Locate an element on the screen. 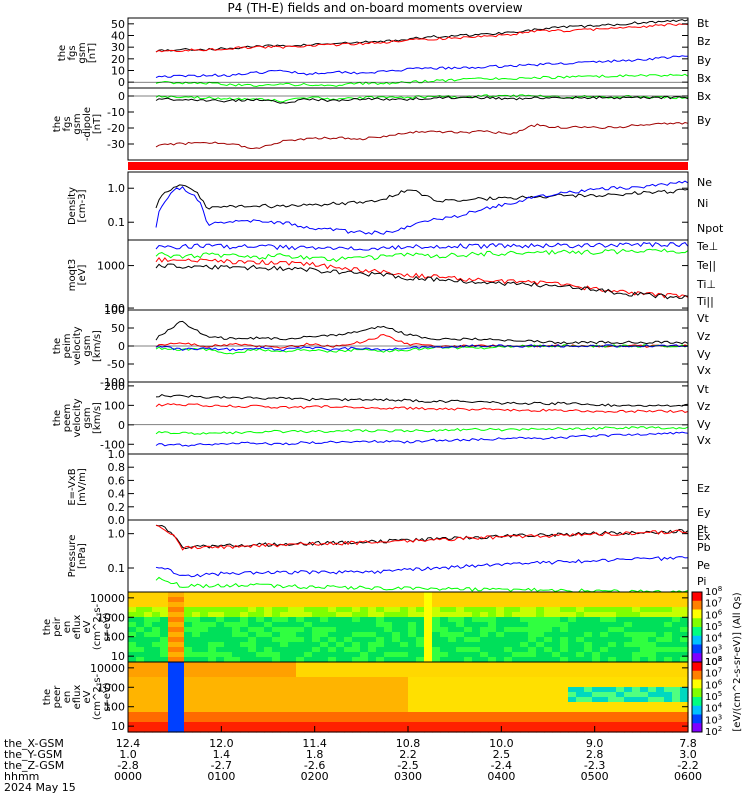 The width and height of the screenshot is (750, 800). x-row-label: the_Z-GSM is located at coordinates (34, 765).